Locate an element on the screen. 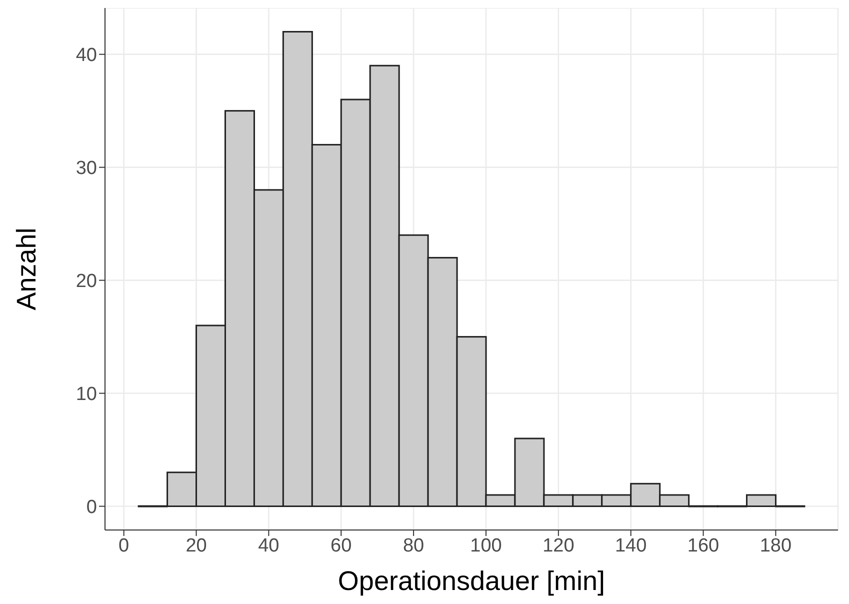  x-axis-title: Operationsdauer [min] is located at coordinates (472, 581).